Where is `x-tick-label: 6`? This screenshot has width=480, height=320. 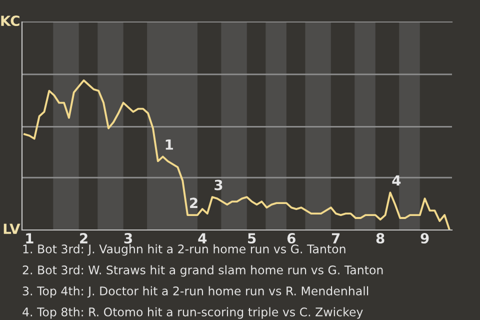
x-tick-label: 6 is located at coordinates (291, 238).